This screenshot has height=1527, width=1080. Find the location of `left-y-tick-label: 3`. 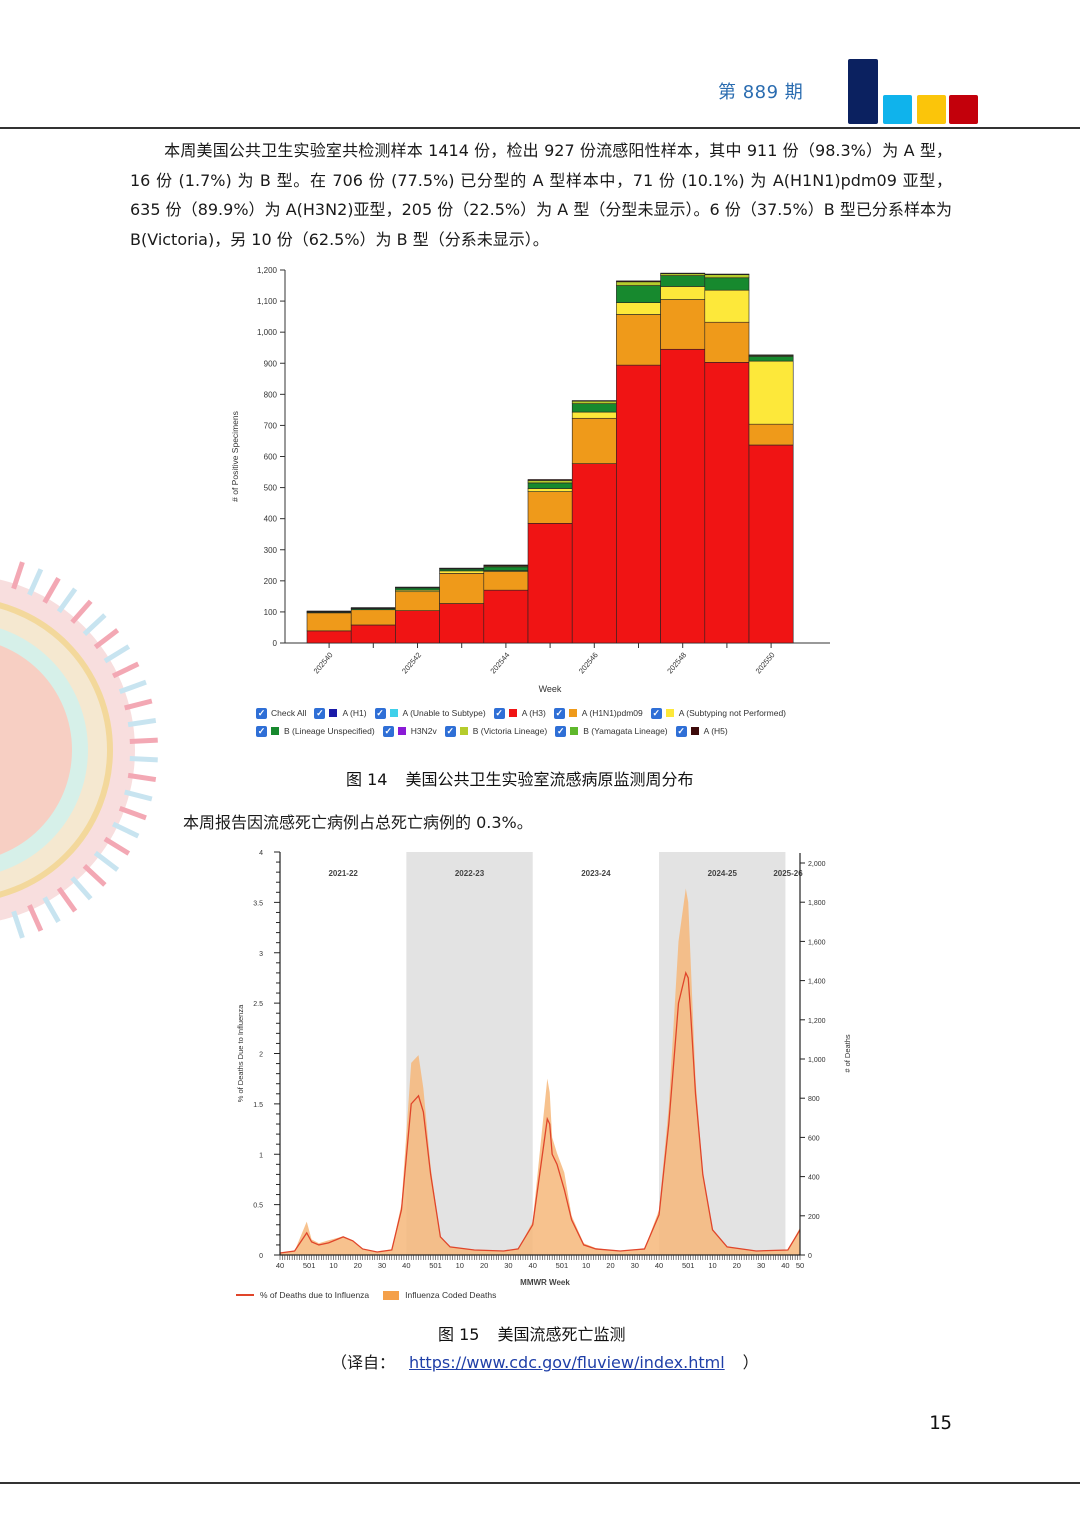

left-y-tick-label: 3 is located at coordinates (261, 954).